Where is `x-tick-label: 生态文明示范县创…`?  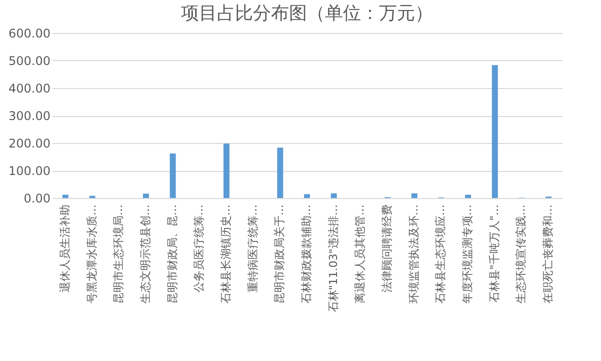
x-tick-label: 生态文明示范县创… is located at coordinates (145, 254).